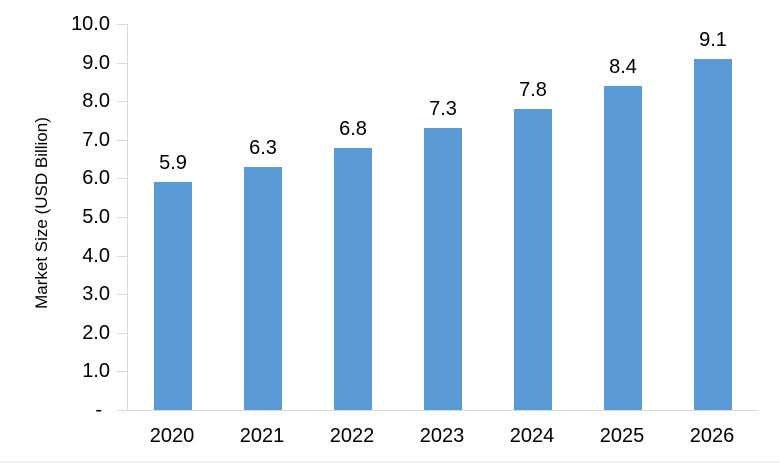  What do you see at coordinates (96, 139) in the screenshot?
I see `y-tick-label: 7.0` at bounding box center [96, 139].